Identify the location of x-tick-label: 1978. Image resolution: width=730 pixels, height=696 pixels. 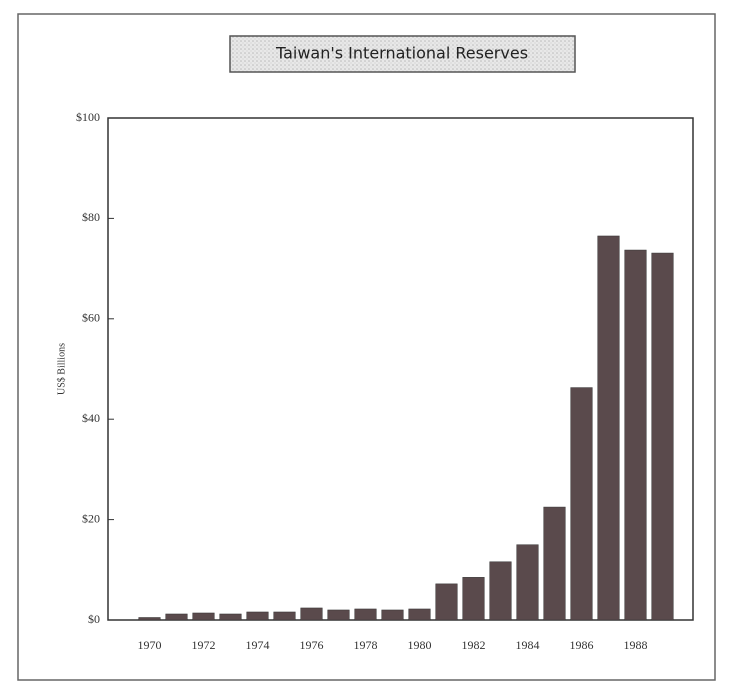
(366, 645).